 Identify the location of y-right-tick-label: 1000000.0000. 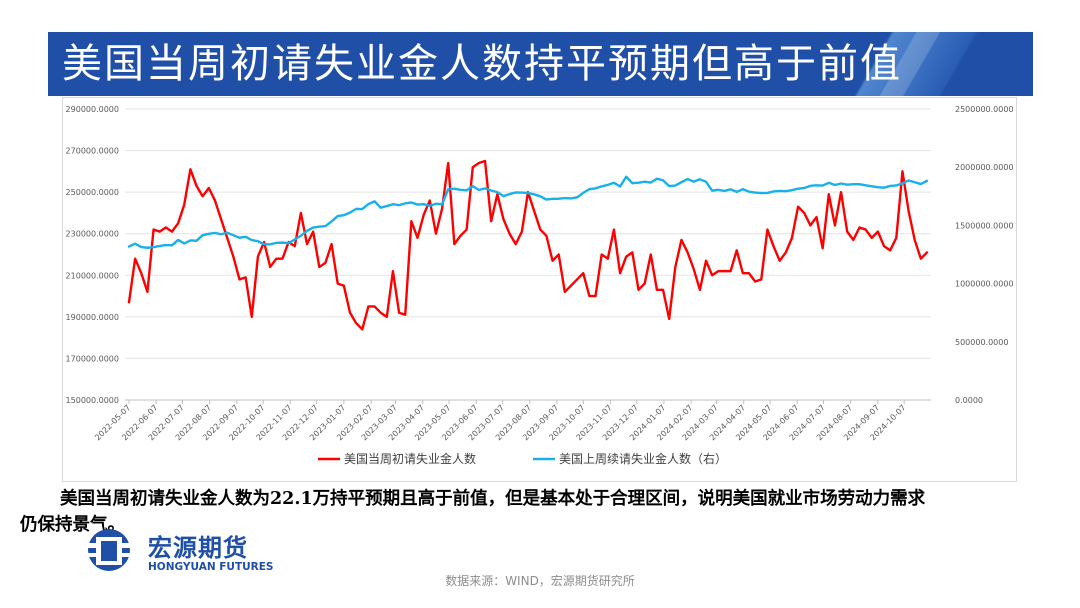
(984, 284).